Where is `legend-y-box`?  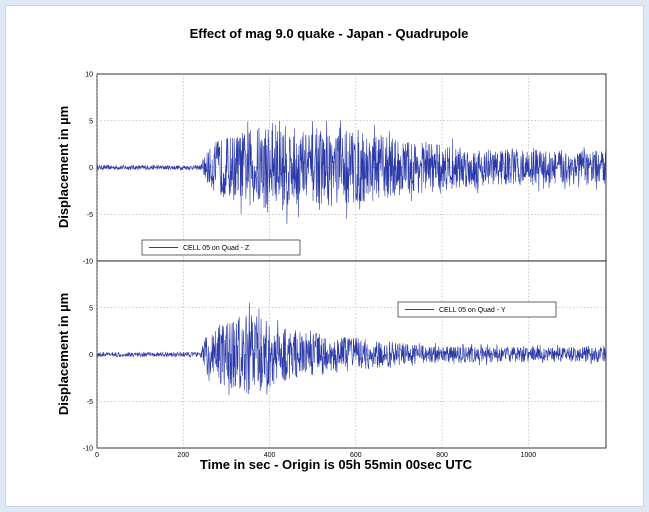
legend-y-box is located at coordinates (477, 309).